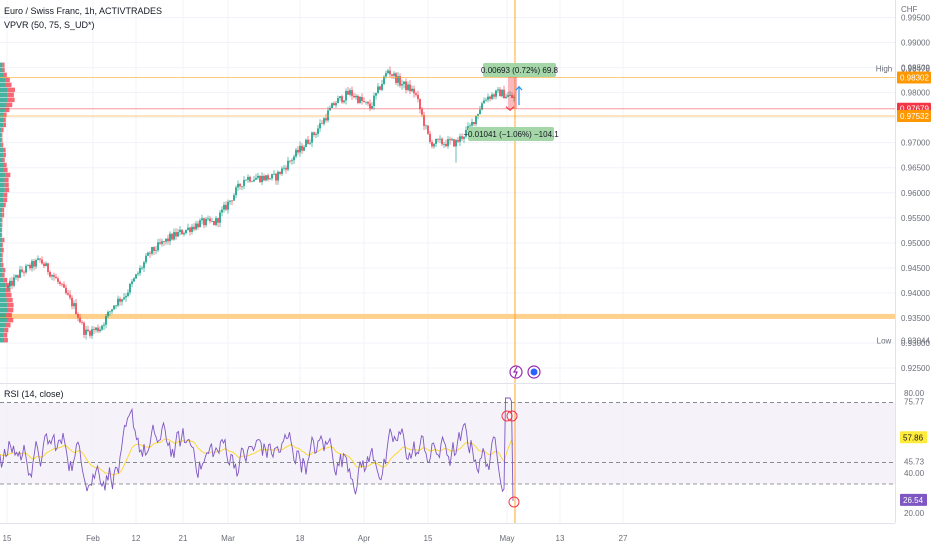 The image size is (932, 551). What do you see at coordinates (83, 11) in the screenshot?
I see `symbol-title: Euro / Swiss Franc, 1h, ACTIVTRADES` at bounding box center [83, 11].